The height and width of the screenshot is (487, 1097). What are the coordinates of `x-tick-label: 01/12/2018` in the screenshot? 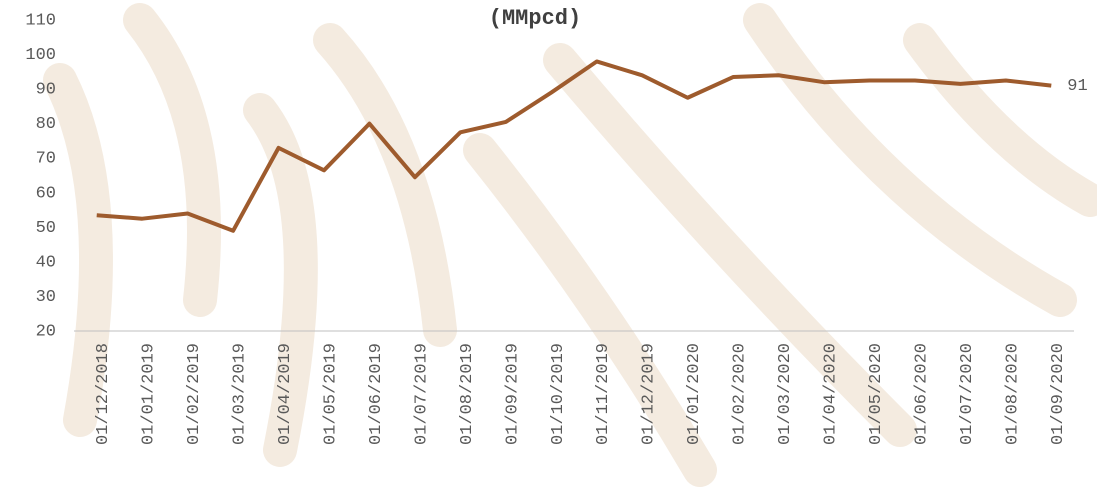 It's located at (103, 394).